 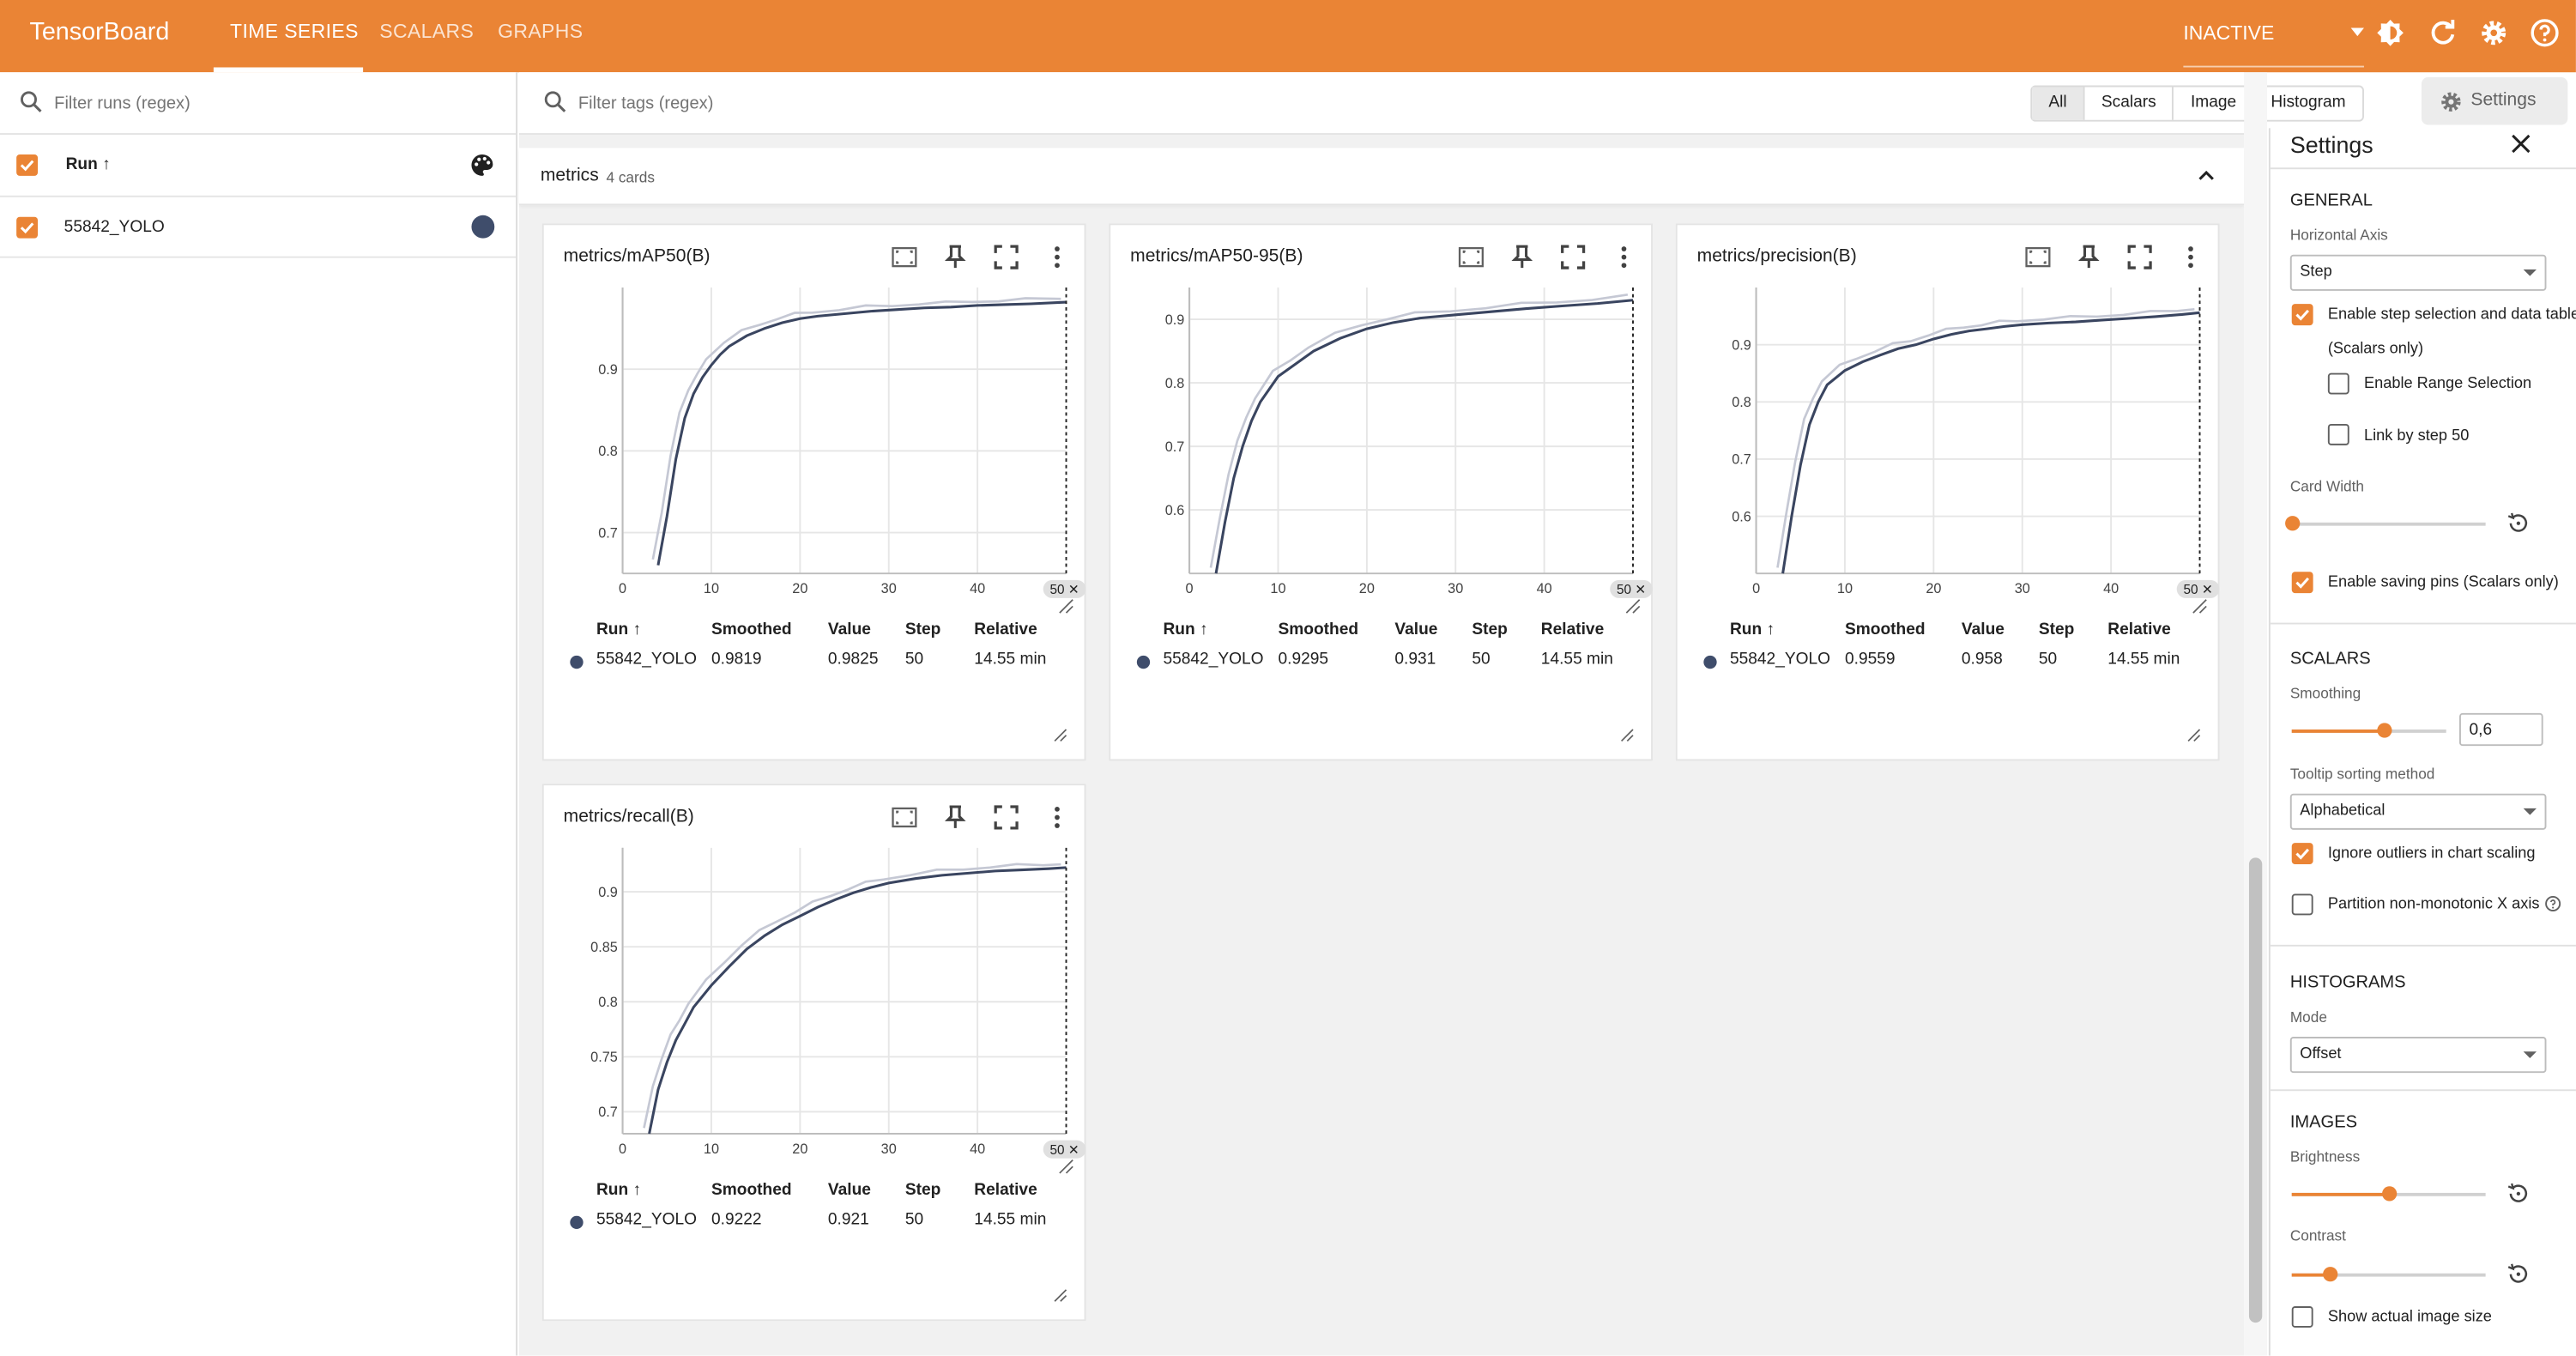 What do you see at coordinates (2212, 104) in the screenshot?
I see `filter-image-button: Image` at bounding box center [2212, 104].